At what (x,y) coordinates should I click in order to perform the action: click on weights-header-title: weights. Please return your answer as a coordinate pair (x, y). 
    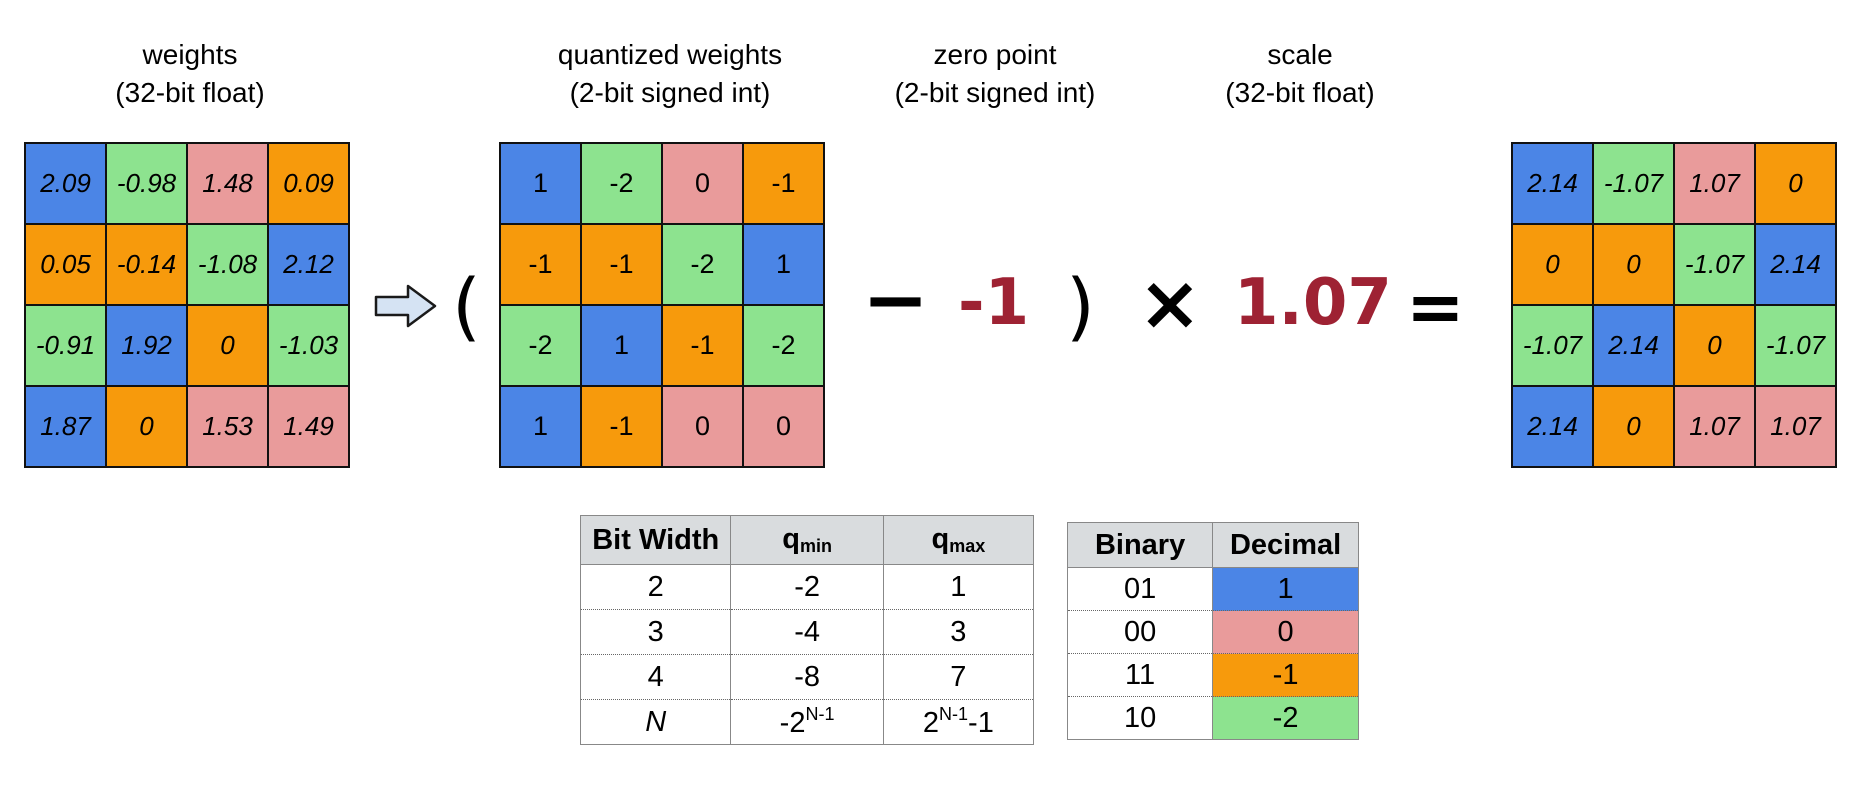
    Looking at the image, I should click on (190, 54).